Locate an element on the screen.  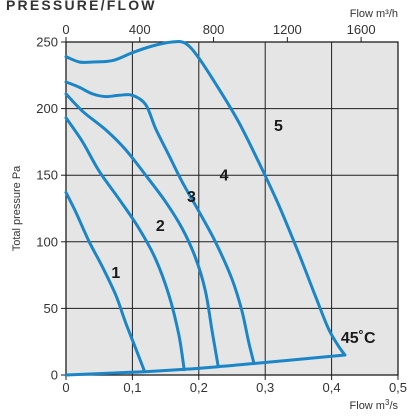
y-tick-label: 50 is located at coordinates (51, 308).